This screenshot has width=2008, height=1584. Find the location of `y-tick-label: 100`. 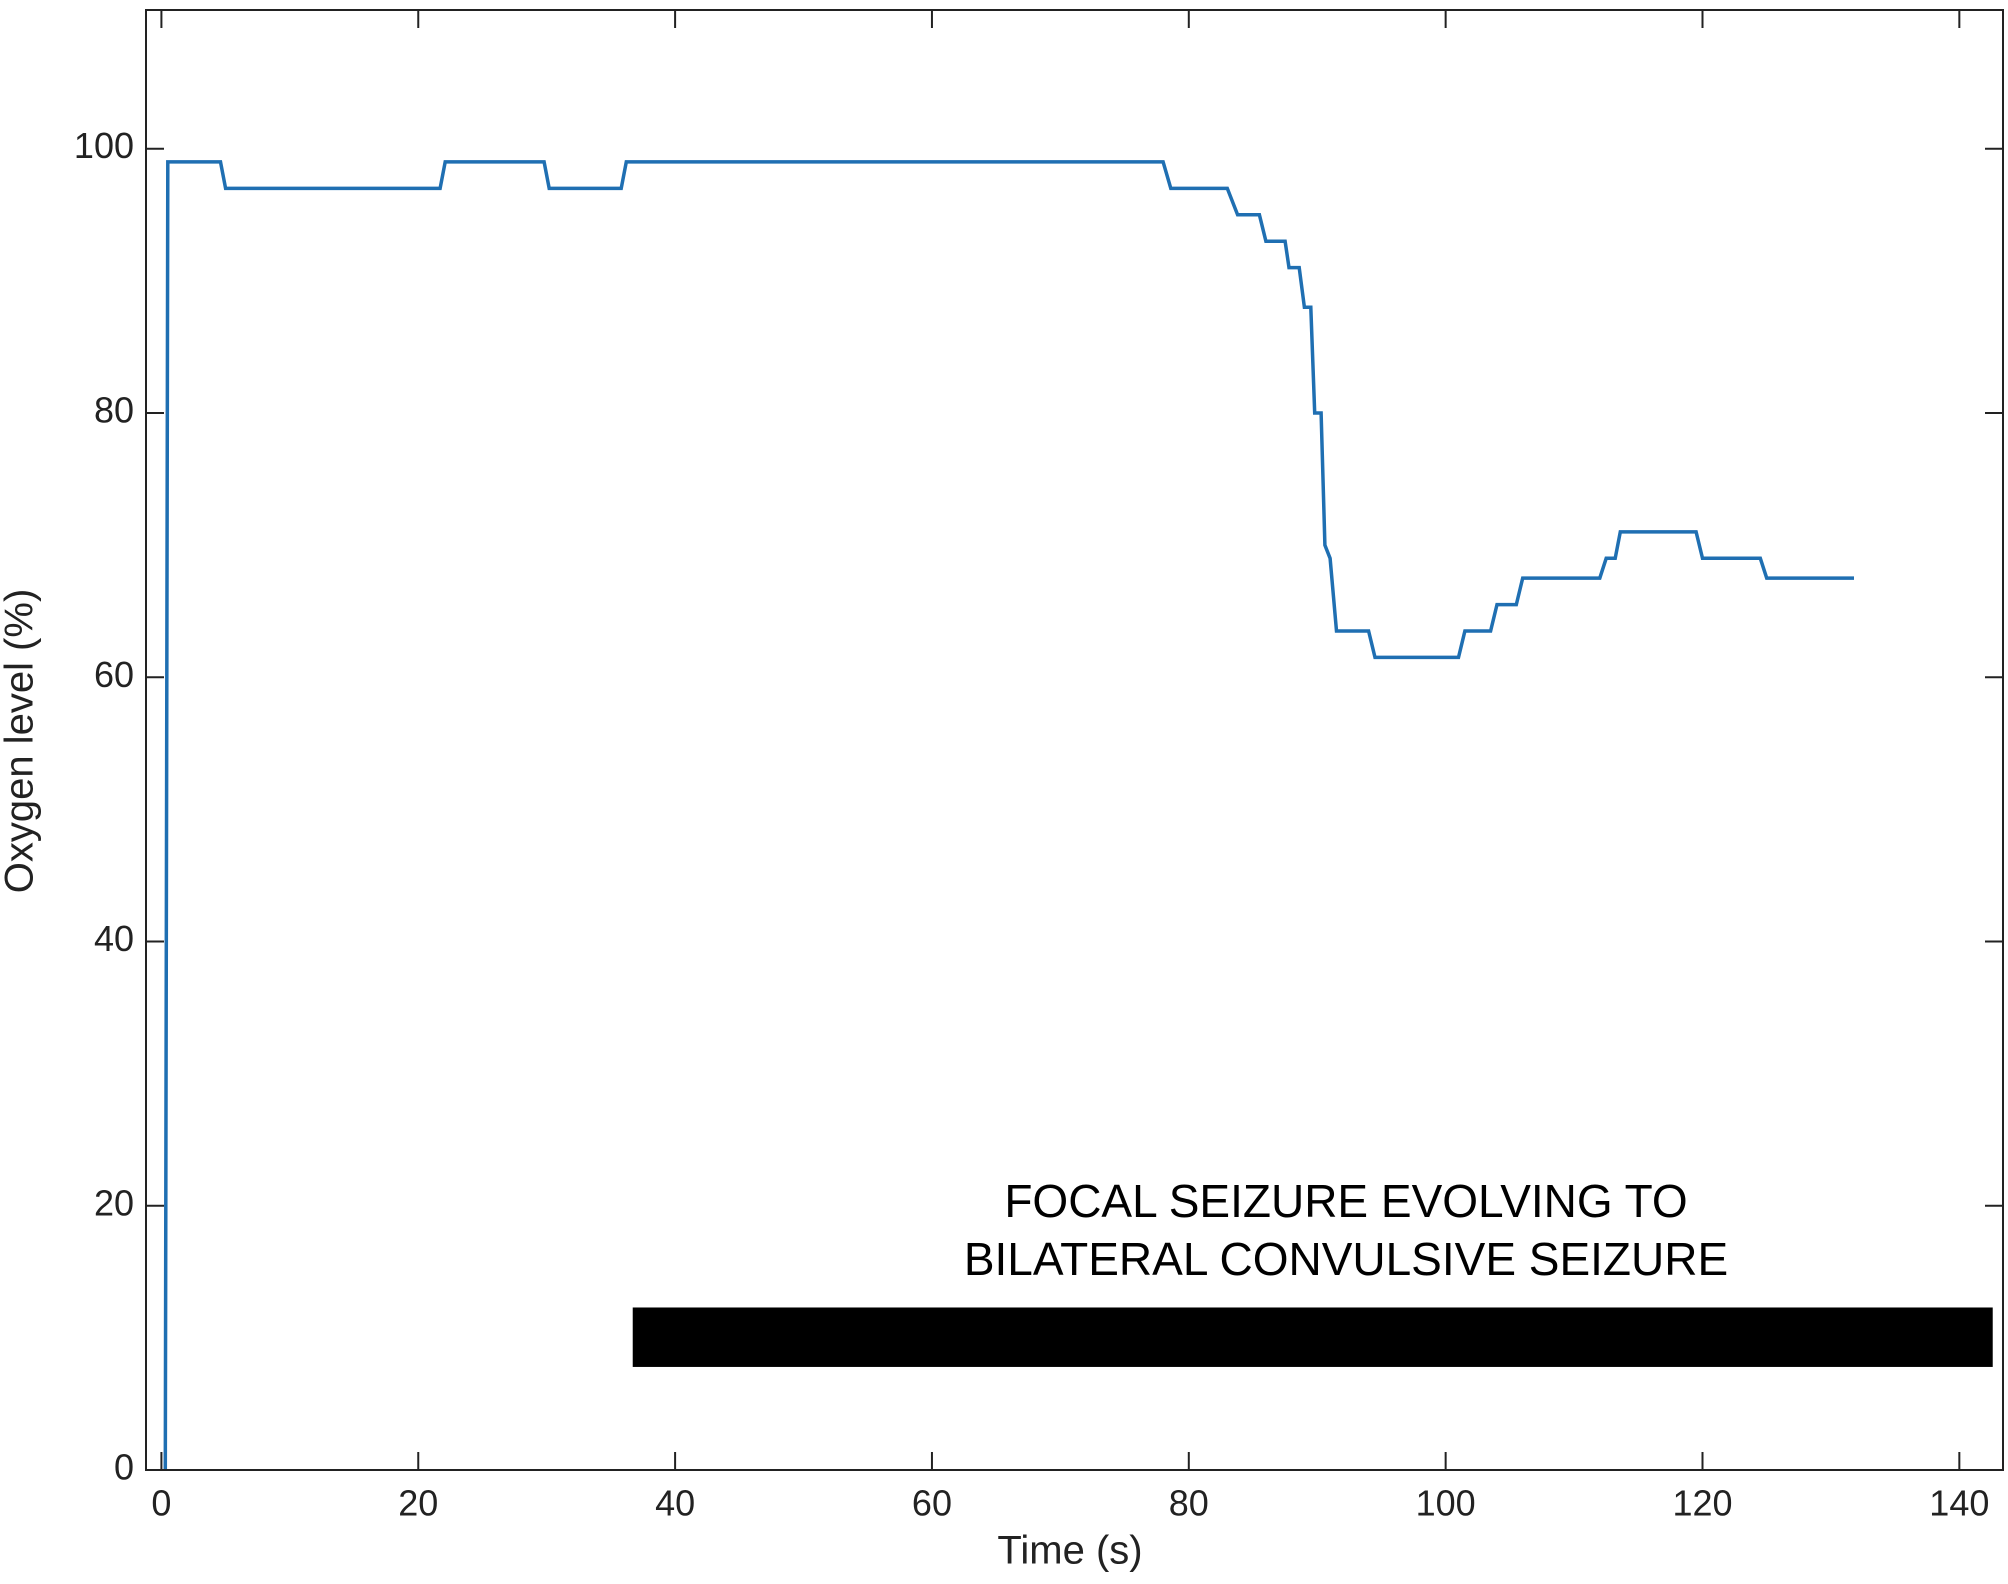

y-tick-label: 100 is located at coordinates (104, 145).